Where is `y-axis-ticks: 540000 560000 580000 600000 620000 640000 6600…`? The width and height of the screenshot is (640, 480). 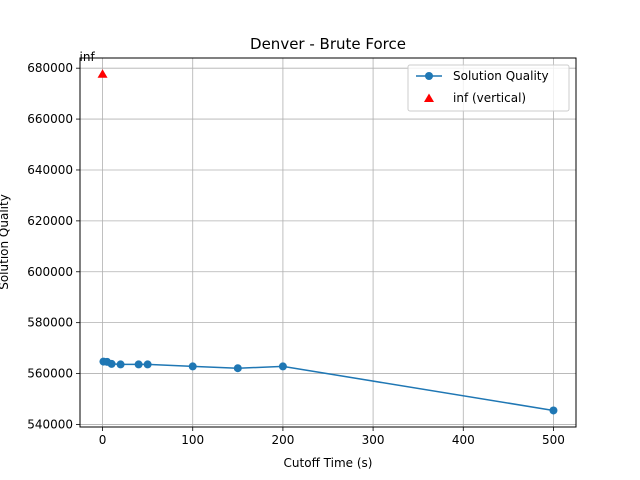
y-axis-ticks: 540000 560000 580000 600000 620000 640000 6600… is located at coordinates (53, 246).